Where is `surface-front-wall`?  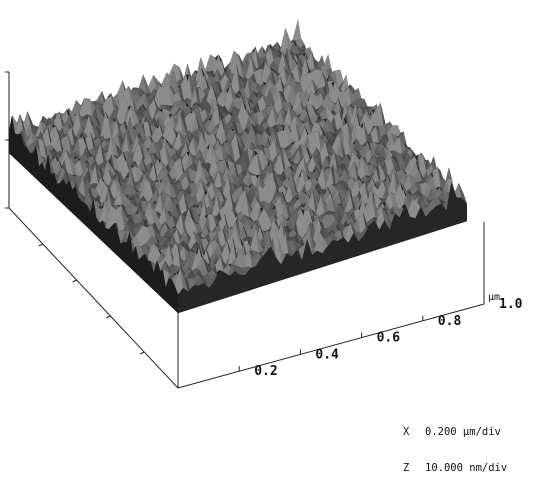
surface-front-wall is located at coordinates (322, 248).